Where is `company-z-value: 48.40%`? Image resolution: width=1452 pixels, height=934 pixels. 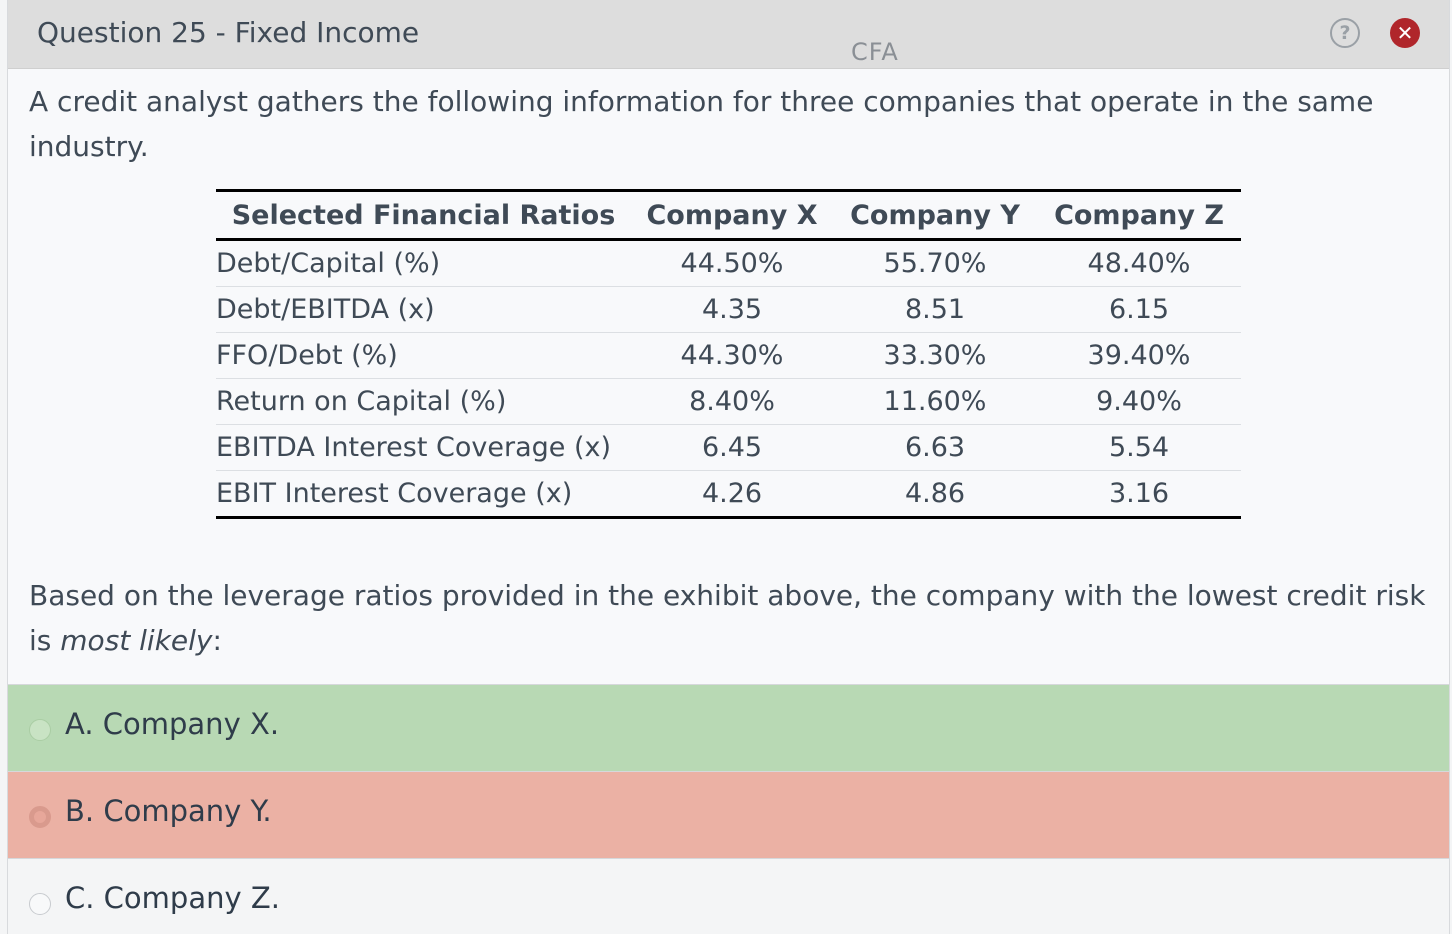
company-z-value: 48.40% is located at coordinates (1139, 263).